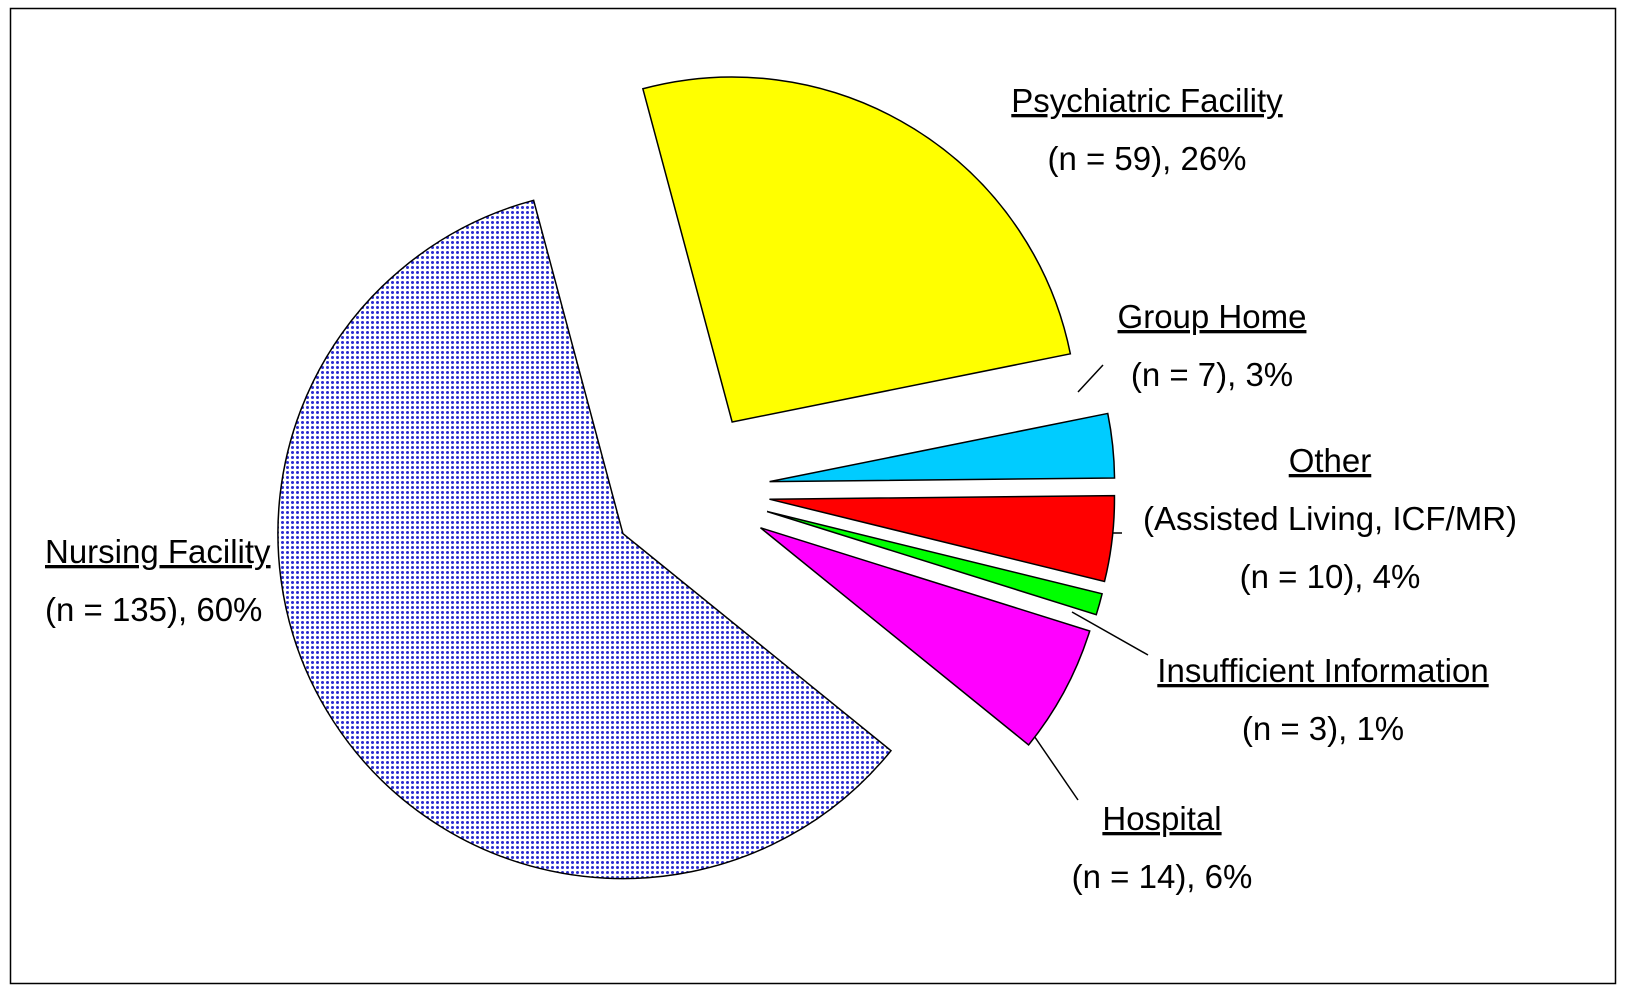 The width and height of the screenshot is (1627, 995). What do you see at coordinates (1212, 374) in the screenshot?
I see `value-label: (n = 7), 3%` at bounding box center [1212, 374].